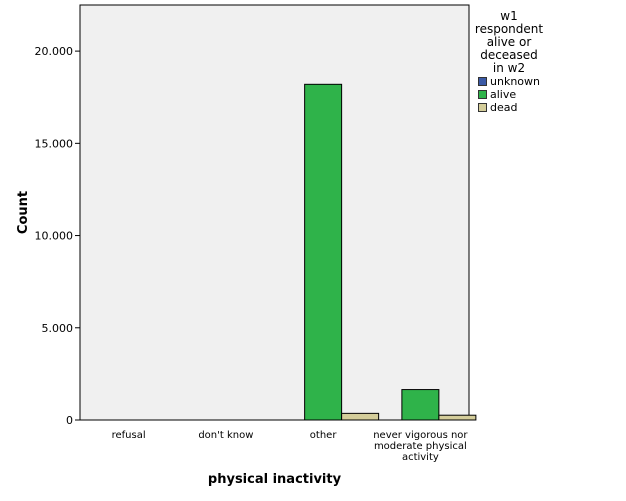  I want to click on legend-title-line: alive or, so click(509, 42).